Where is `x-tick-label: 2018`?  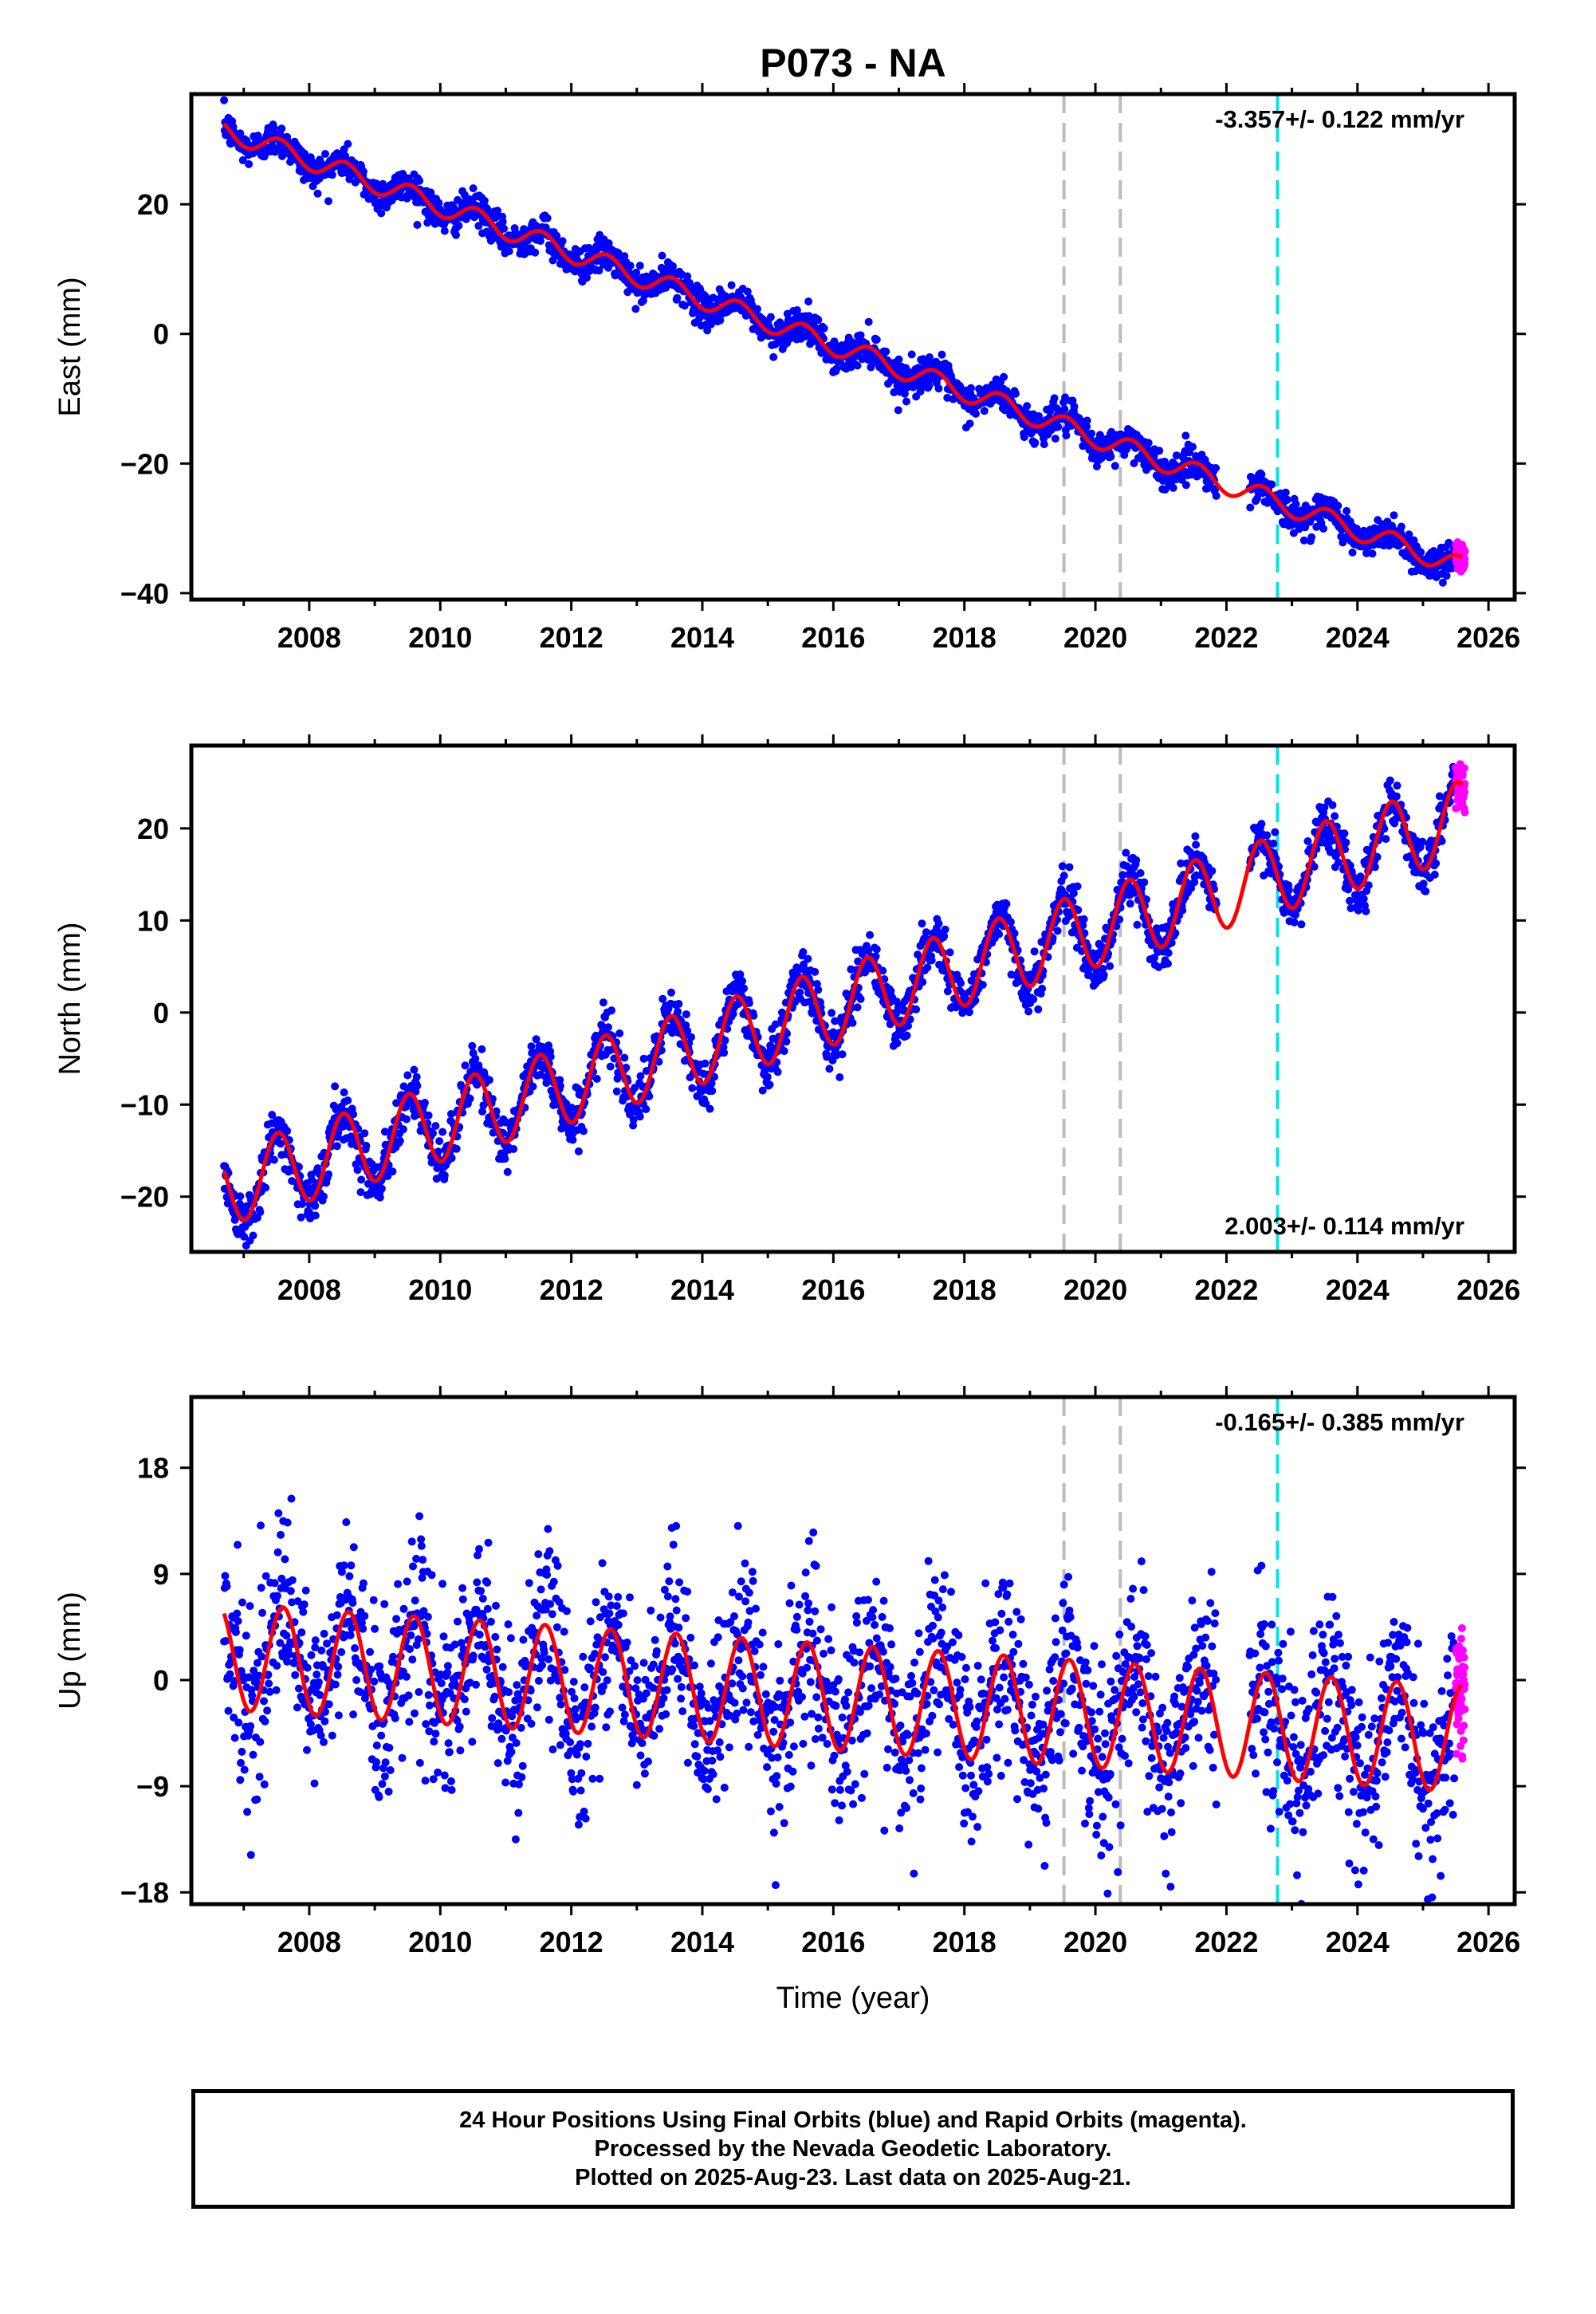
x-tick-label: 2018 is located at coordinates (965, 1289).